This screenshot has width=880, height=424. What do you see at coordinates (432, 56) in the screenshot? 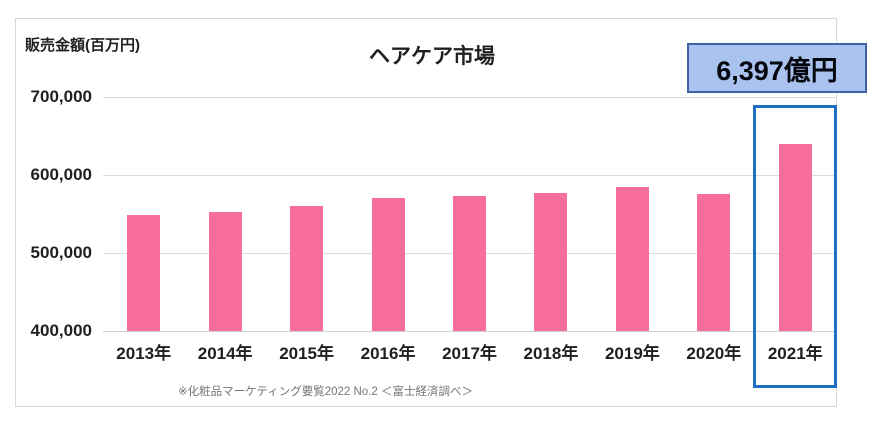
I see `chart-title: ヘアケア市場` at bounding box center [432, 56].